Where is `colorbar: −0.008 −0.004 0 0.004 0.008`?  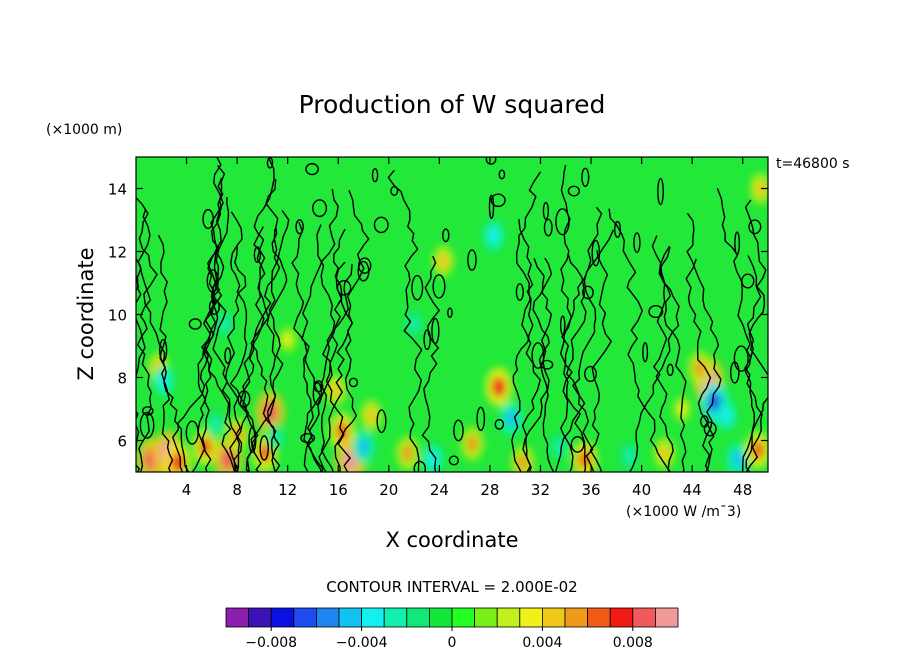 colorbar: −0.008 −0.004 0 0.004 0.008 is located at coordinates (452, 629).